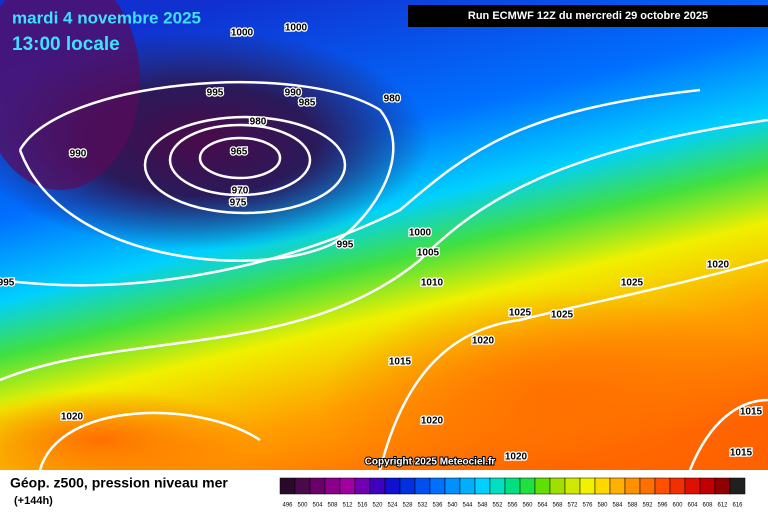  What do you see at coordinates (437, 506) in the screenshot?
I see `scale-label: 536` at bounding box center [437, 506].